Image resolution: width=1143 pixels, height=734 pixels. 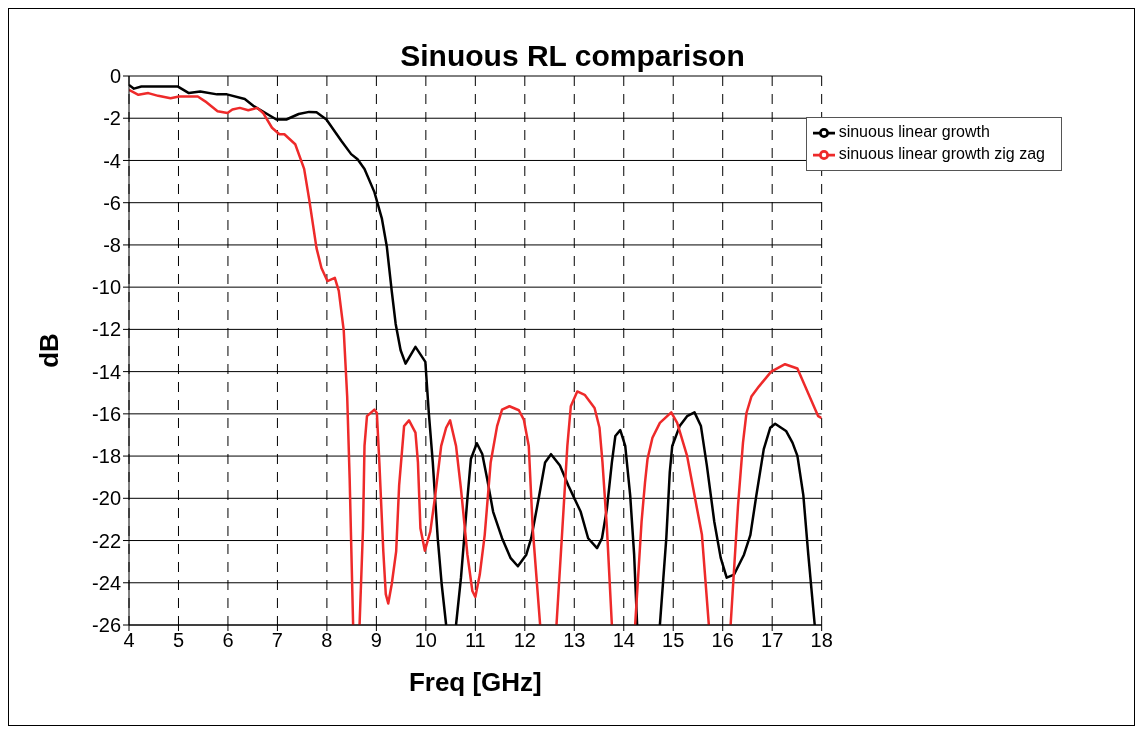 I want to click on y-tick-label: -24, so click(x=106, y=582).